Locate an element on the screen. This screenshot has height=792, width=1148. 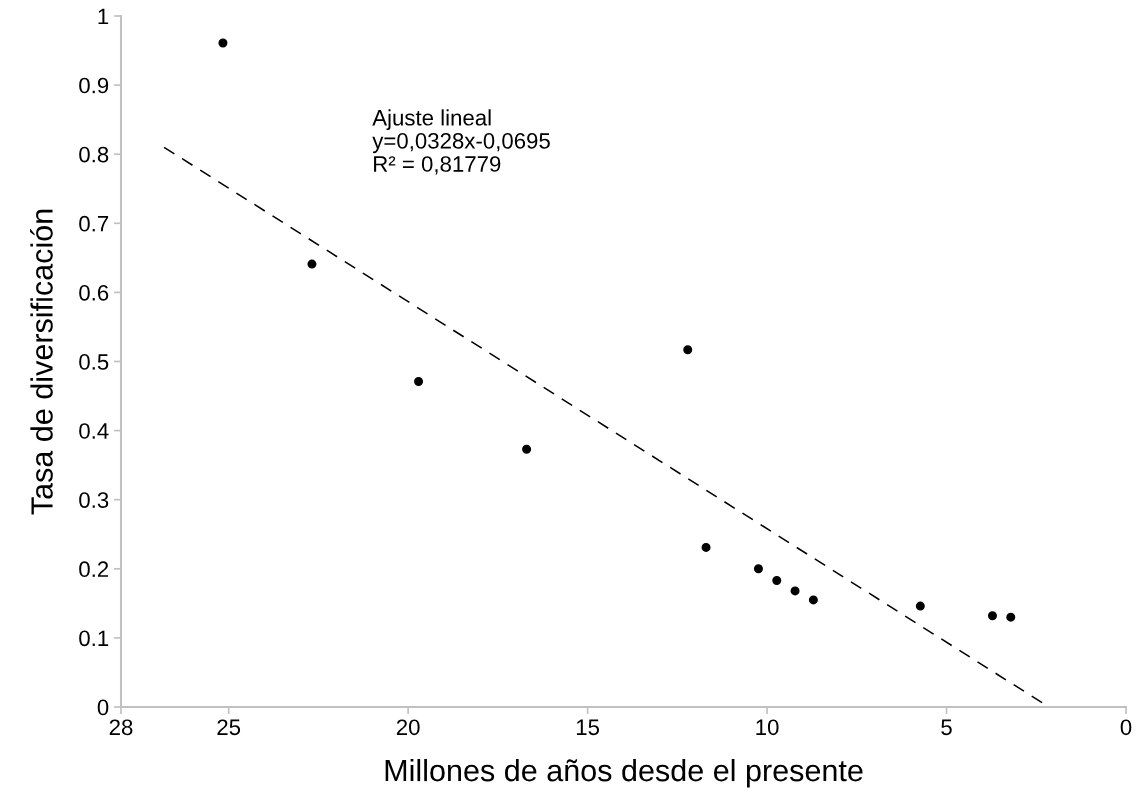
y-tick-label: 0.4 is located at coordinates (94, 431).